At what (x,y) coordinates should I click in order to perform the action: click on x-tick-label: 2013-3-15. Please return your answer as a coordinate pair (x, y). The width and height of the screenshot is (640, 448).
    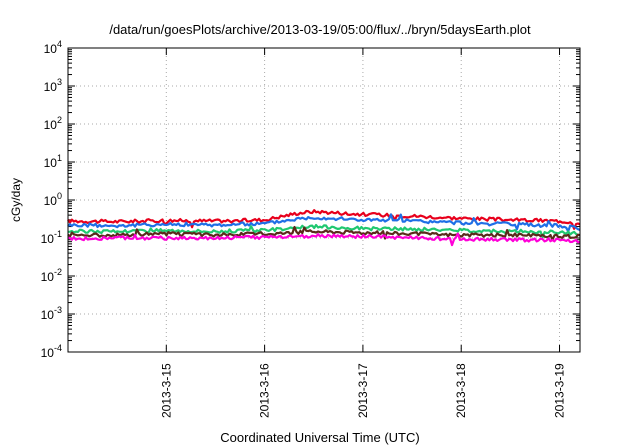
    Looking at the image, I should click on (166, 390).